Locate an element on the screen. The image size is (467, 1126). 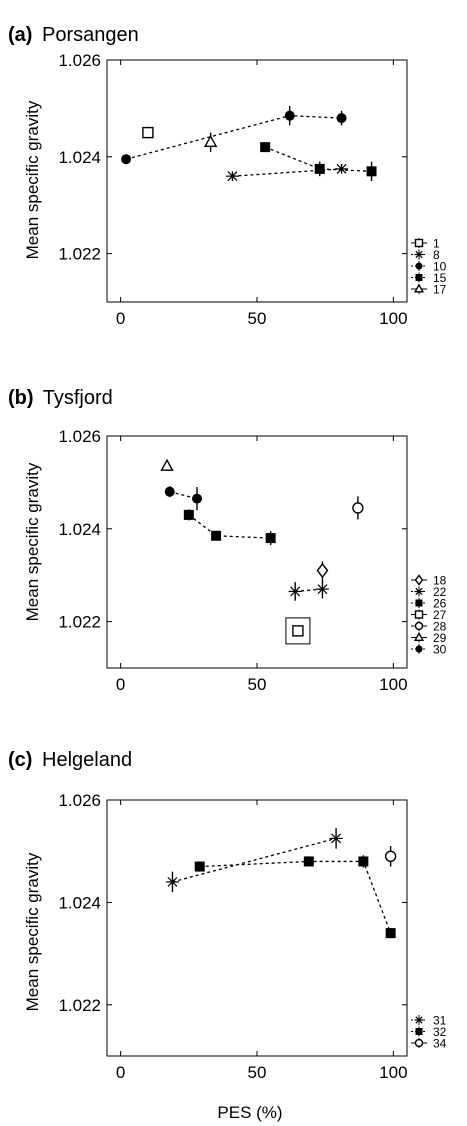
panel-a-series-15-line is located at coordinates (318, 159).